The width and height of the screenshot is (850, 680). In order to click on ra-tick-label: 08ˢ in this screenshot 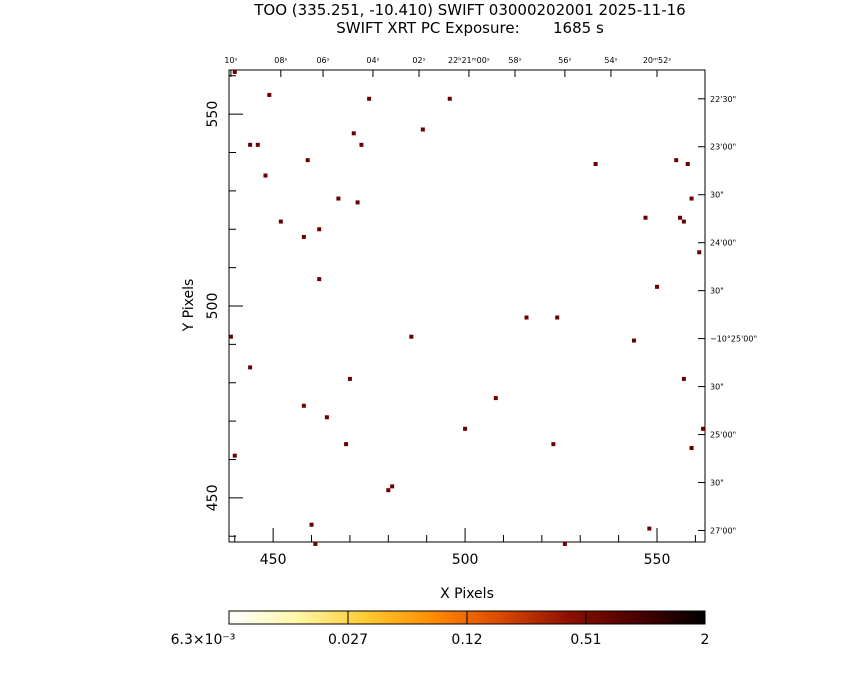, I will do `click(280, 60)`.